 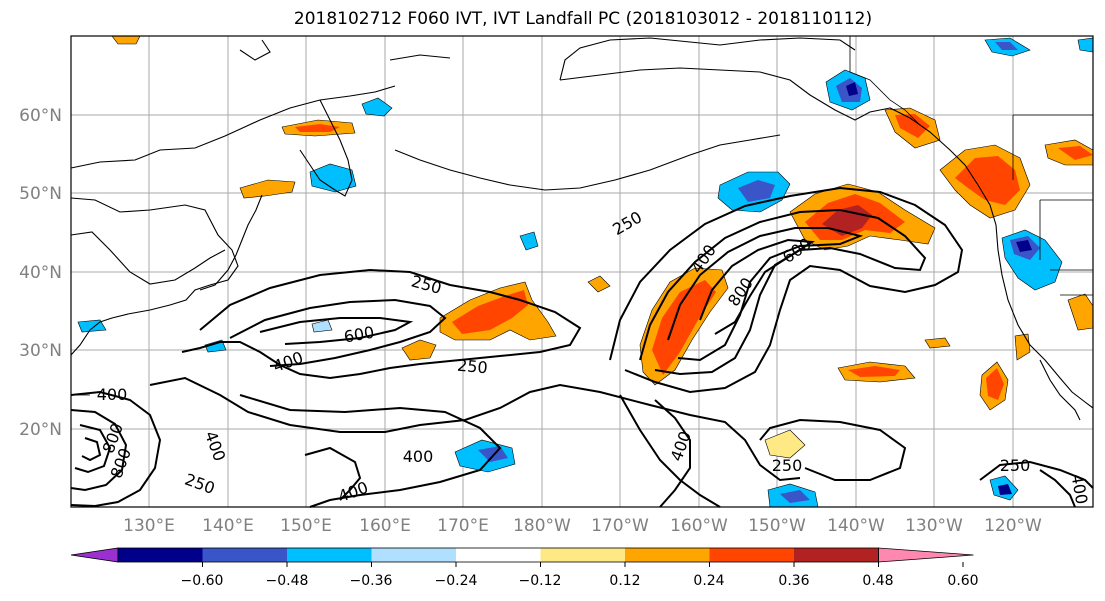 What do you see at coordinates (40, 351) in the screenshot?
I see `lat-label: 30°N` at bounding box center [40, 351].